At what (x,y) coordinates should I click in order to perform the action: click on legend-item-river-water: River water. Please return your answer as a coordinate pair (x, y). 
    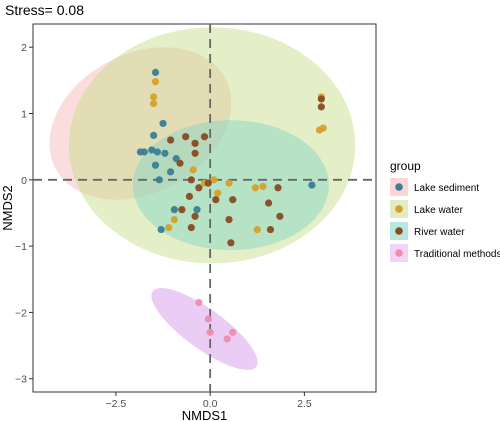
    Looking at the image, I should click on (427, 231).